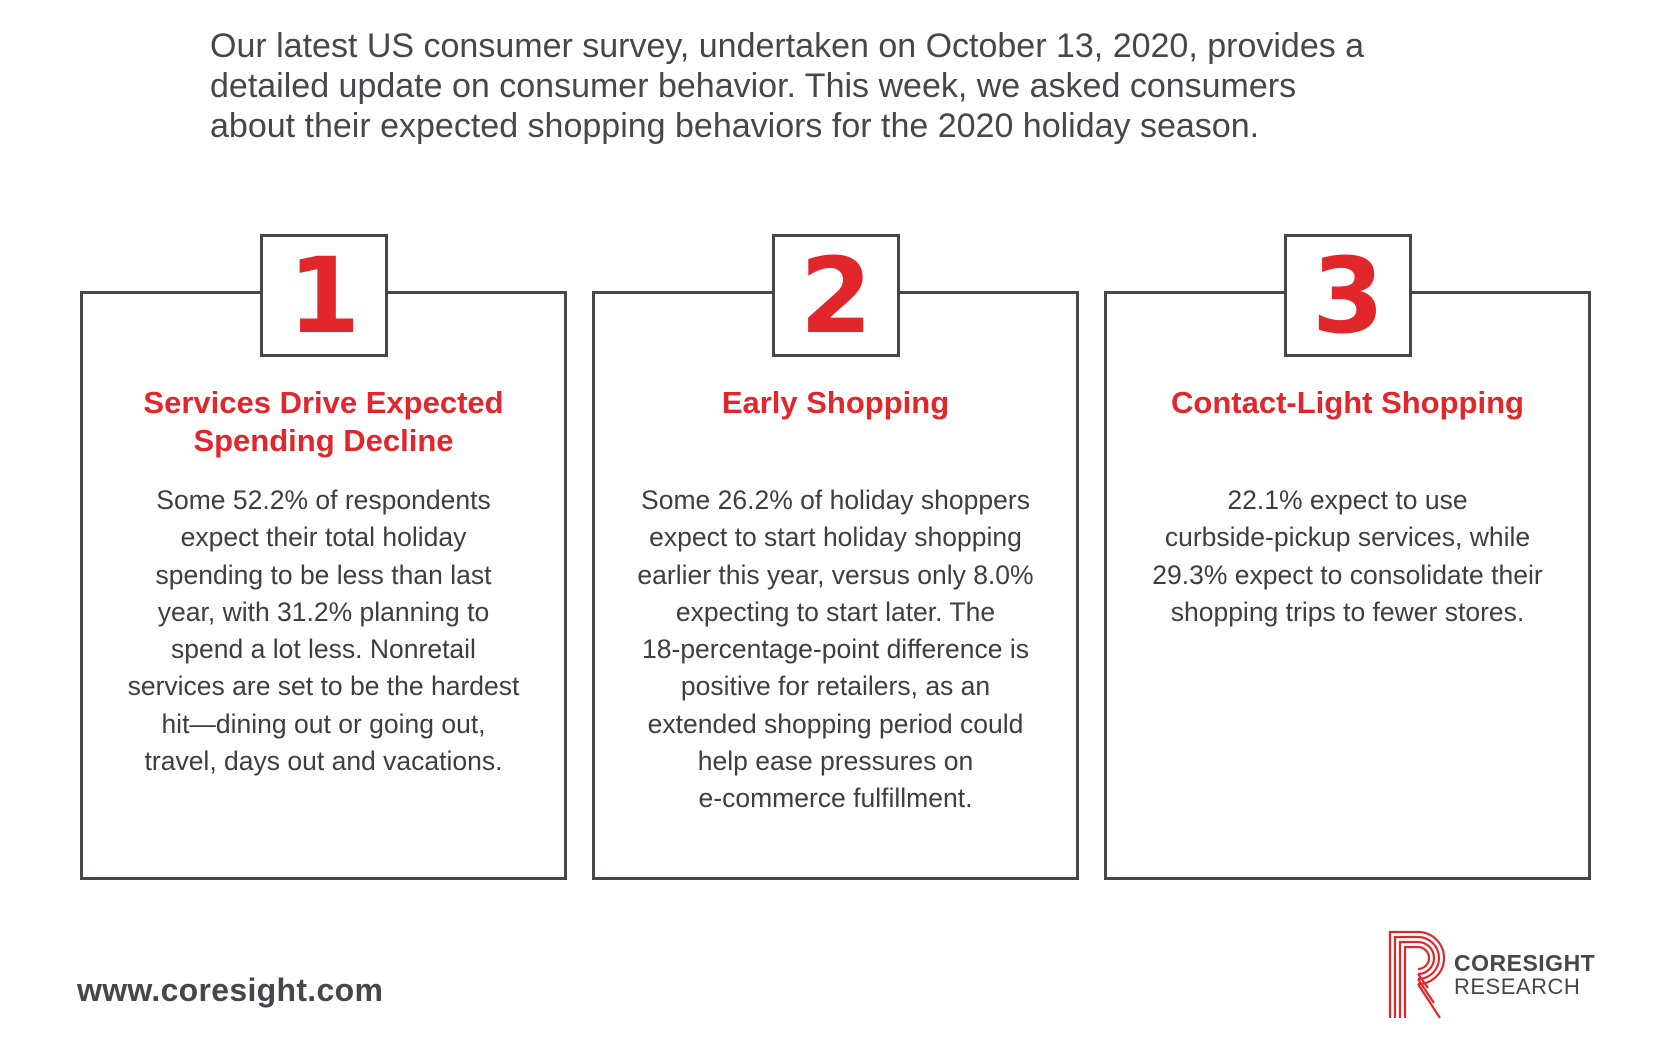  I want to click on card-body-line: year, with 31.2% planning to, so click(323, 611).